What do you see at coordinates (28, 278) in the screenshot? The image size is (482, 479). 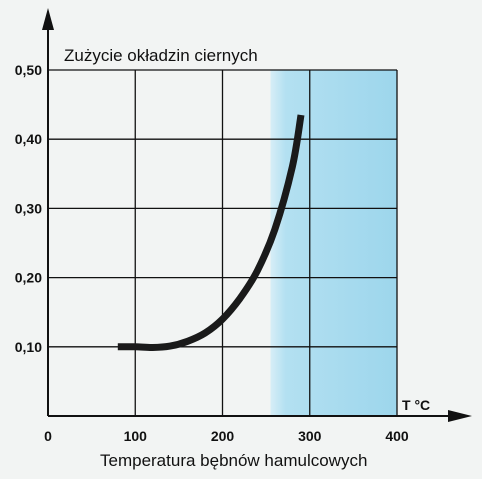 I see `y-tick-label: 0,20` at bounding box center [28, 278].